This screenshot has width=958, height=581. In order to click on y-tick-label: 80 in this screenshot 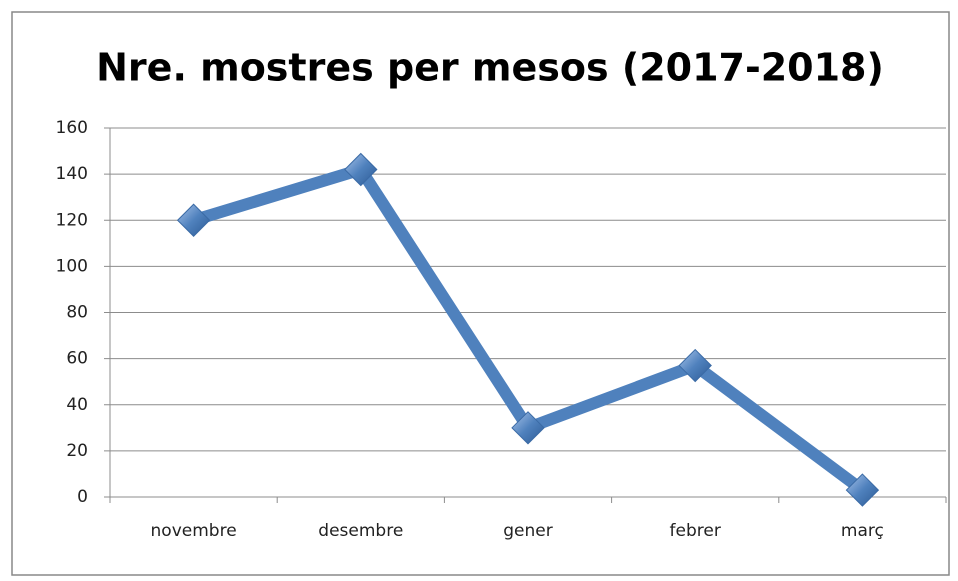, I will do `click(77, 313)`.